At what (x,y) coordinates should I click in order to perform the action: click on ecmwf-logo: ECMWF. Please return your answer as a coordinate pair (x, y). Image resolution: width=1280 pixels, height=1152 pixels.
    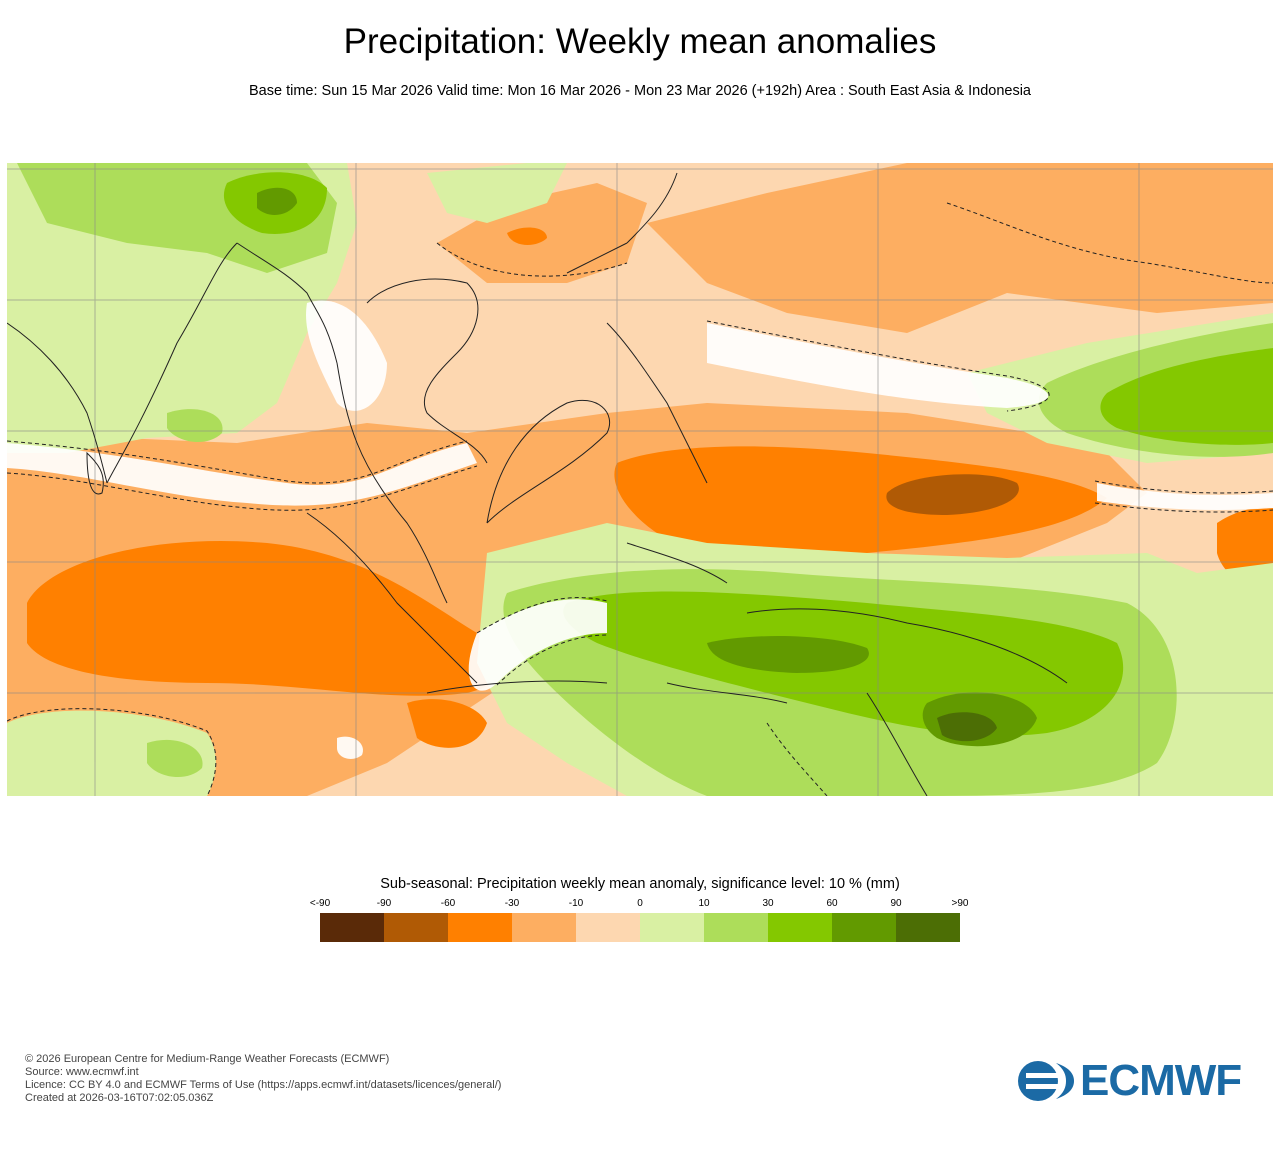
    Looking at the image, I should click on (1138, 1080).